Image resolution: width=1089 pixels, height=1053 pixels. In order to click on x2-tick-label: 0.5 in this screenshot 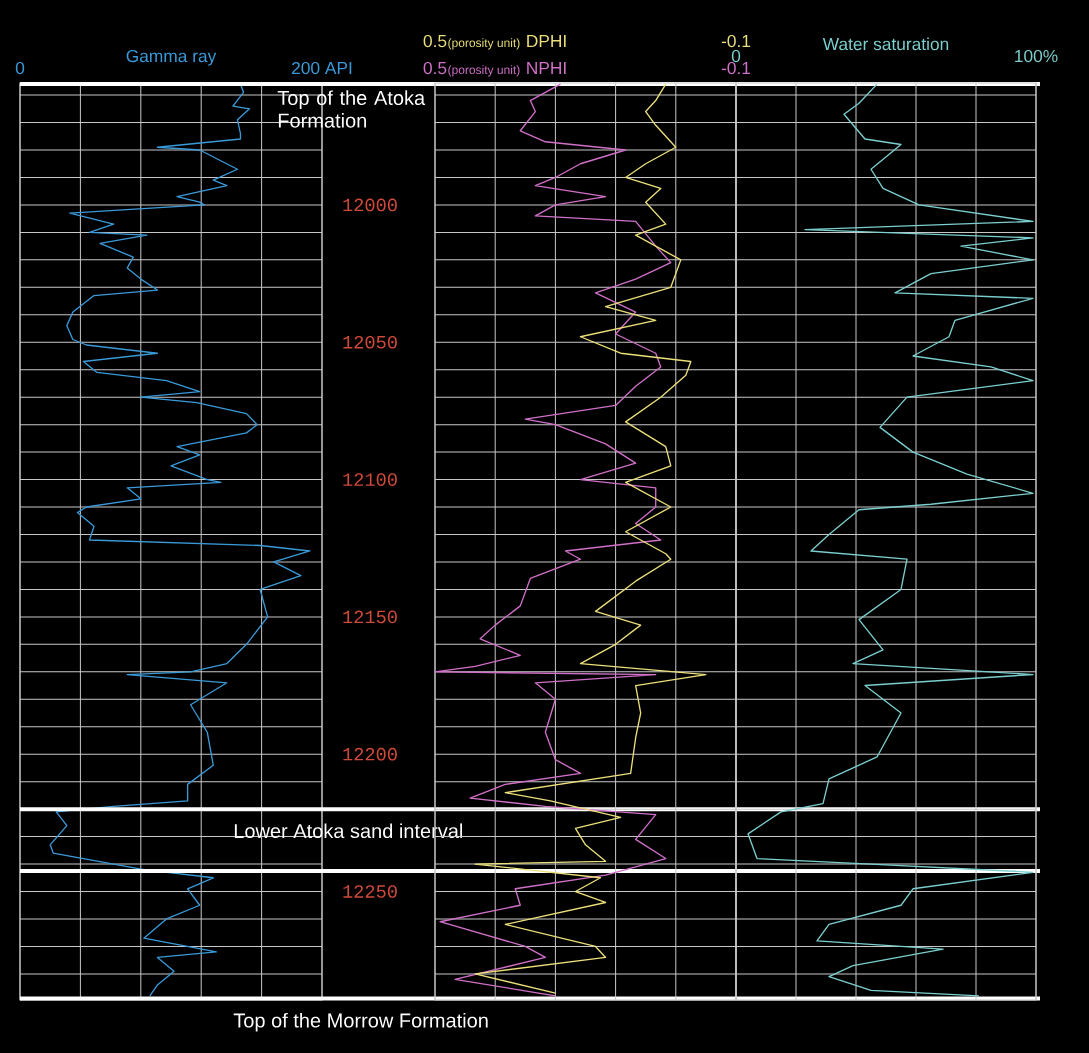, I will do `click(435, 41)`.